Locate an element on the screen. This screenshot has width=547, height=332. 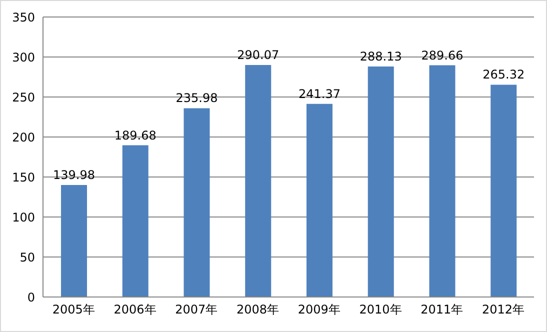
data-label: 290.07 is located at coordinates (258, 55).